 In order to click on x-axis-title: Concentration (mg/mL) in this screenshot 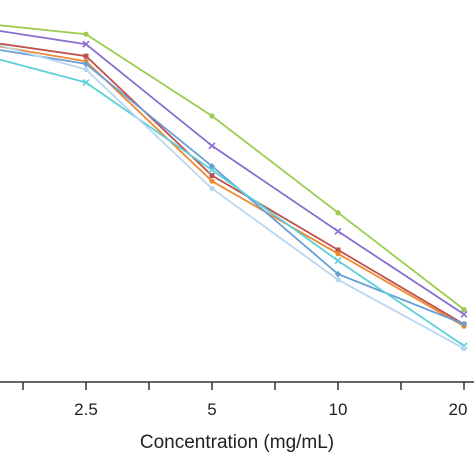, I will do `click(237, 442)`.